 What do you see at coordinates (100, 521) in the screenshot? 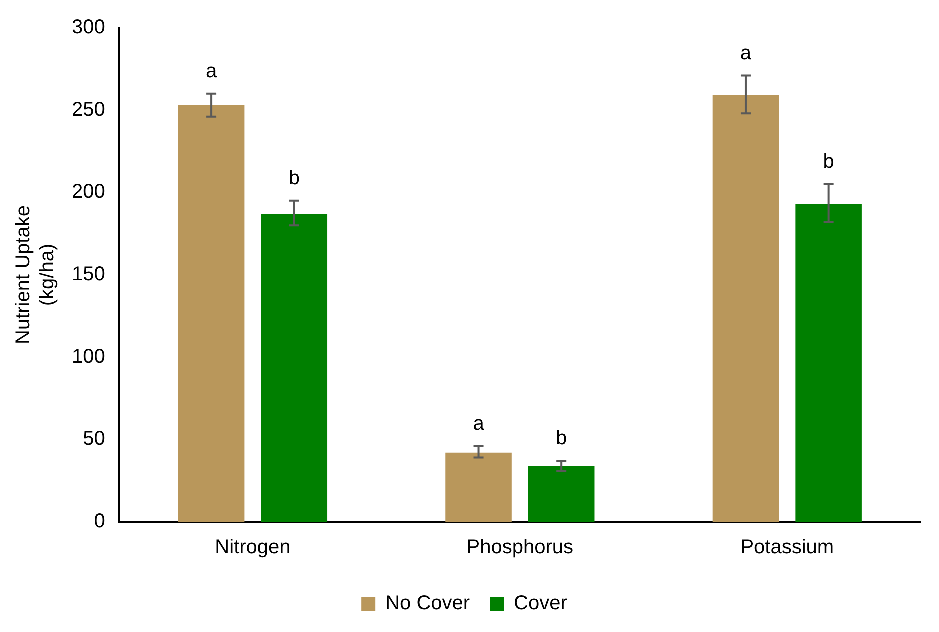
I see `y-tick-label: 0` at bounding box center [100, 521].